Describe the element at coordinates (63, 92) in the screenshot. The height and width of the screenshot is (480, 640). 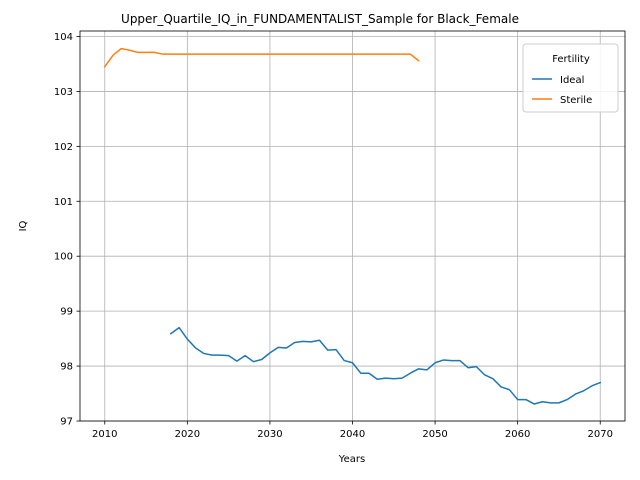
I see `y-tick-label: 103` at that location.